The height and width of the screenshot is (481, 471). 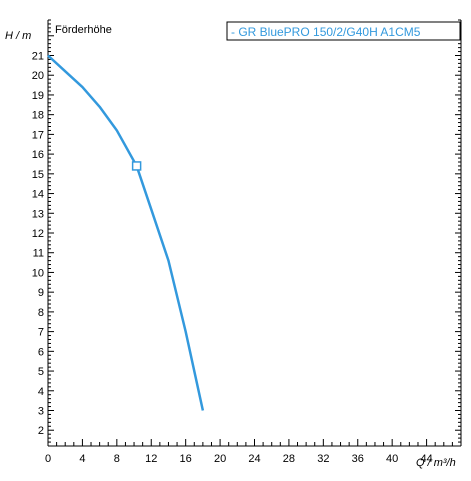 What do you see at coordinates (323, 459) in the screenshot?
I see `x-tick-label: 32` at bounding box center [323, 459].